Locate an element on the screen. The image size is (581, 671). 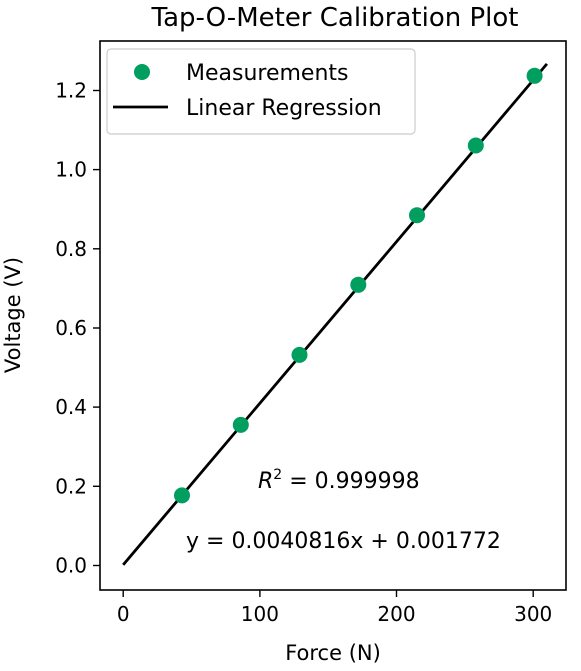
x-tick-label: 300 is located at coordinates (533, 614).